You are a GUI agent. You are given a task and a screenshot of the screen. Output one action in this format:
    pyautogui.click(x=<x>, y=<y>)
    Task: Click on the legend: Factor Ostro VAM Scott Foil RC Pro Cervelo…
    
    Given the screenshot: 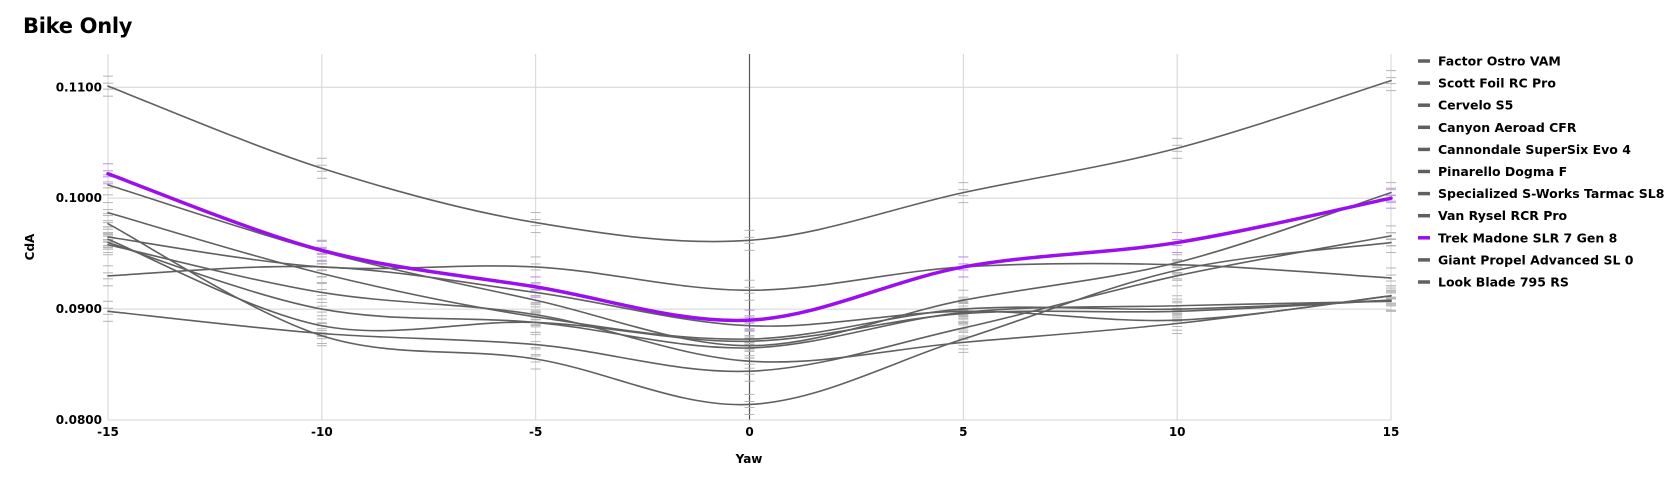 What is the action you would take?
    pyautogui.click(x=1541, y=172)
    